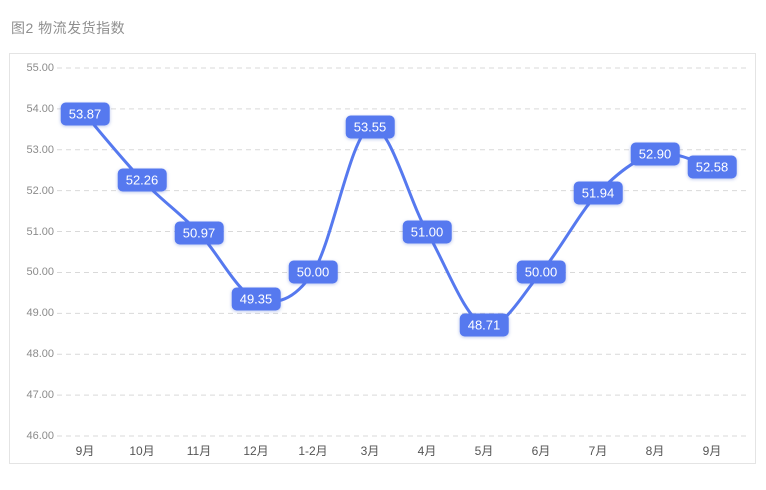 The height and width of the screenshot is (490, 766). Describe the element at coordinates (427, 451) in the screenshot. I see `x-axis-label: 4月` at that location.